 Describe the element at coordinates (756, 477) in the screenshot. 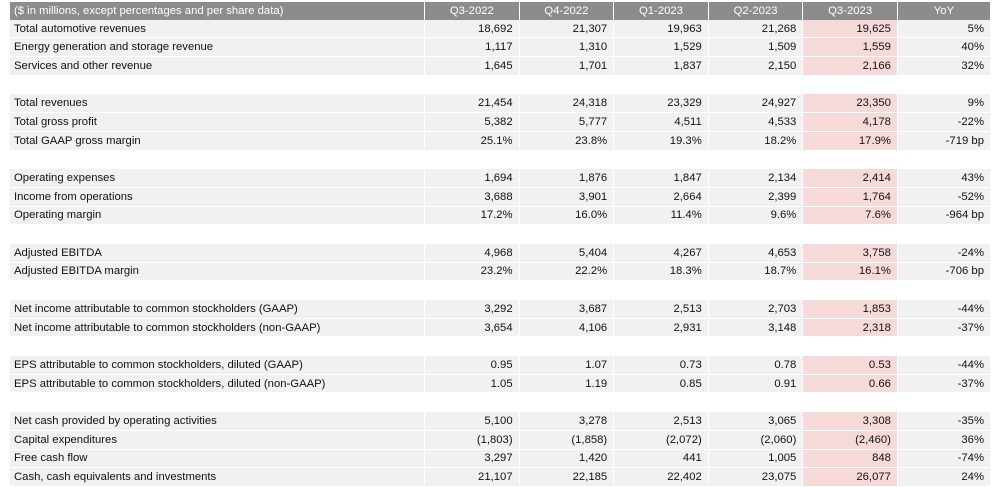

I see `value-cell: 23,075` at that location.